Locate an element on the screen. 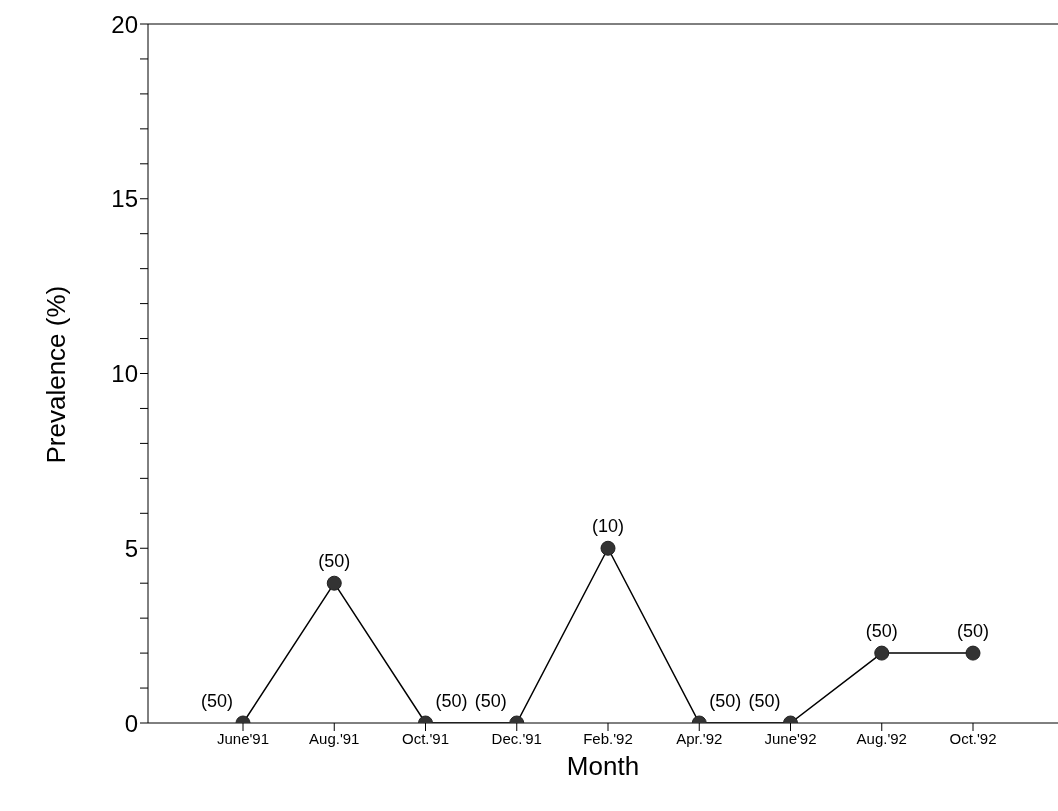 This screenshot has width=1058, height=811. x-tick-label: Apr.'92 is located at coordinates (699, 738).